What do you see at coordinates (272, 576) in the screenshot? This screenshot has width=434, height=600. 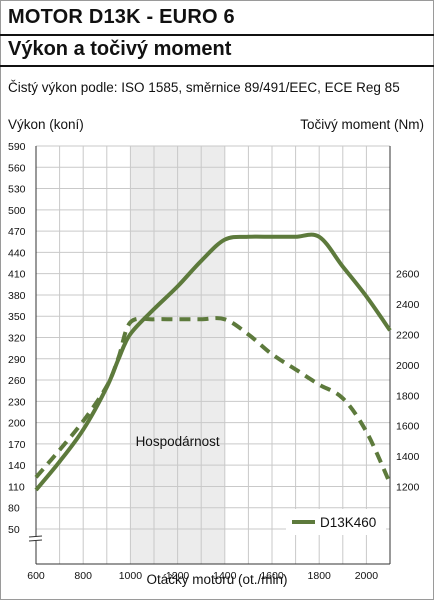 I see `x-tick-label: 1600` at bounding box center [272, 576].